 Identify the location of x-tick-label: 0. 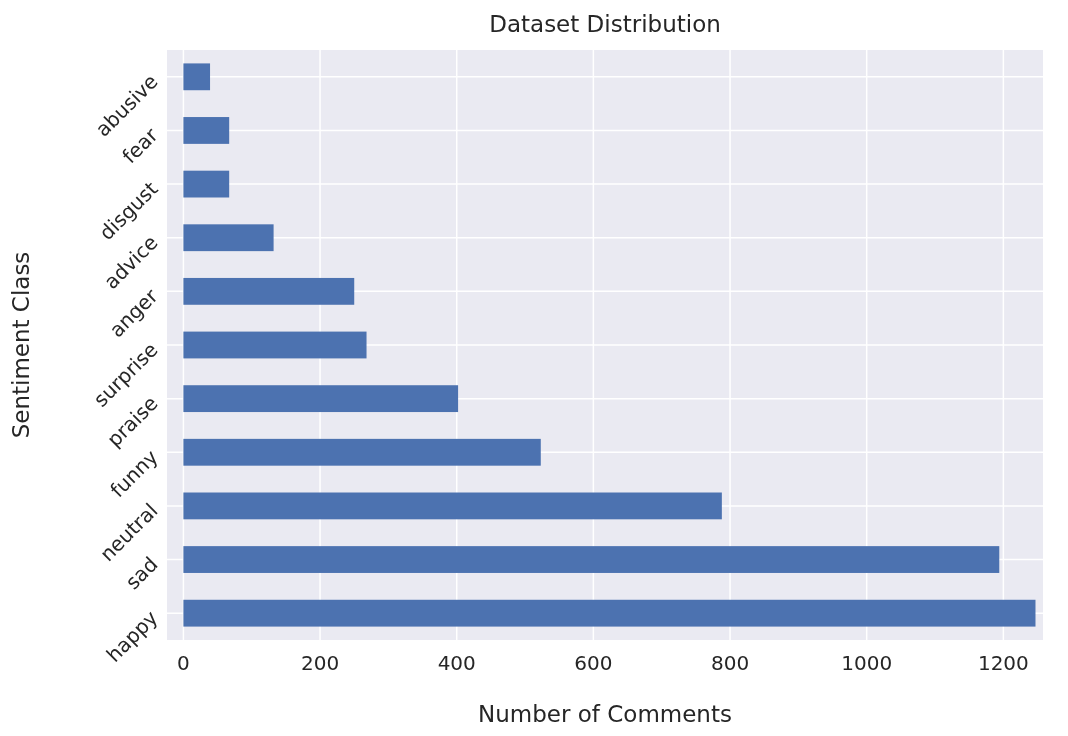
(183, 663).